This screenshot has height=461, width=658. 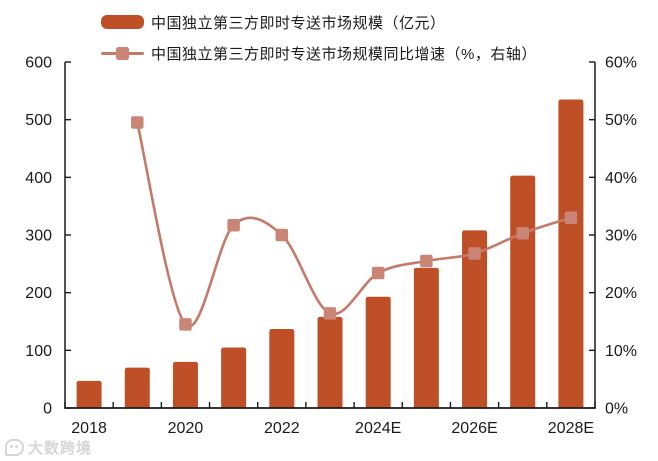 I want to click on marker-2019, so click(x=137, y=122).